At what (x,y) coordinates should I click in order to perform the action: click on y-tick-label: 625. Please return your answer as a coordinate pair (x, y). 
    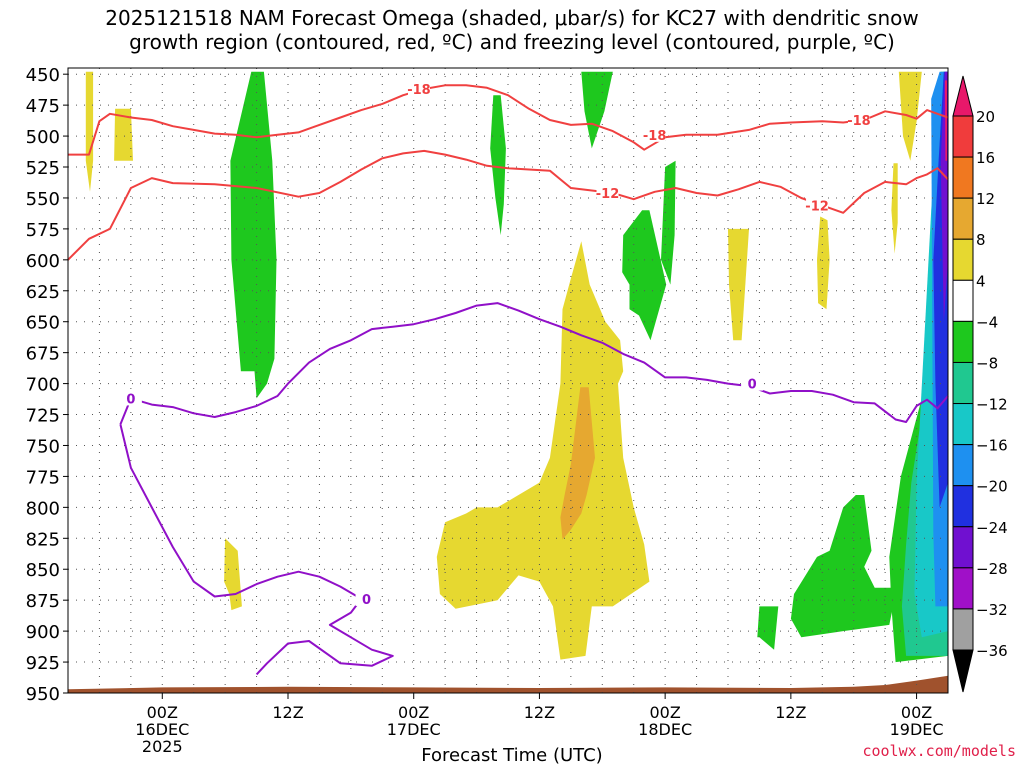
    Looking at the image, I should click on (43, 292).